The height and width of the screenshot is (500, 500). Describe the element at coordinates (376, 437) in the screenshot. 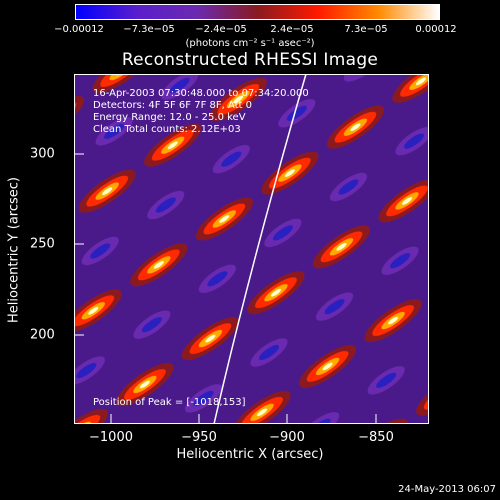

I see `x-tick: −850` at that location.